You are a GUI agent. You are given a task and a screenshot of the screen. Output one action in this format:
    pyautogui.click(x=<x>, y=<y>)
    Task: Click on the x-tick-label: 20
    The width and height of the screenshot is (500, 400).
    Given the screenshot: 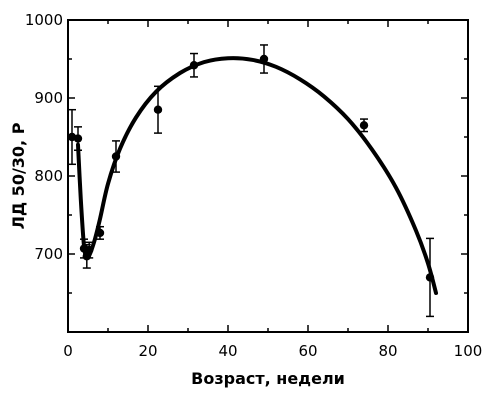 What is the action you would take?
    pyautogui.click(x=147, y=351)
    